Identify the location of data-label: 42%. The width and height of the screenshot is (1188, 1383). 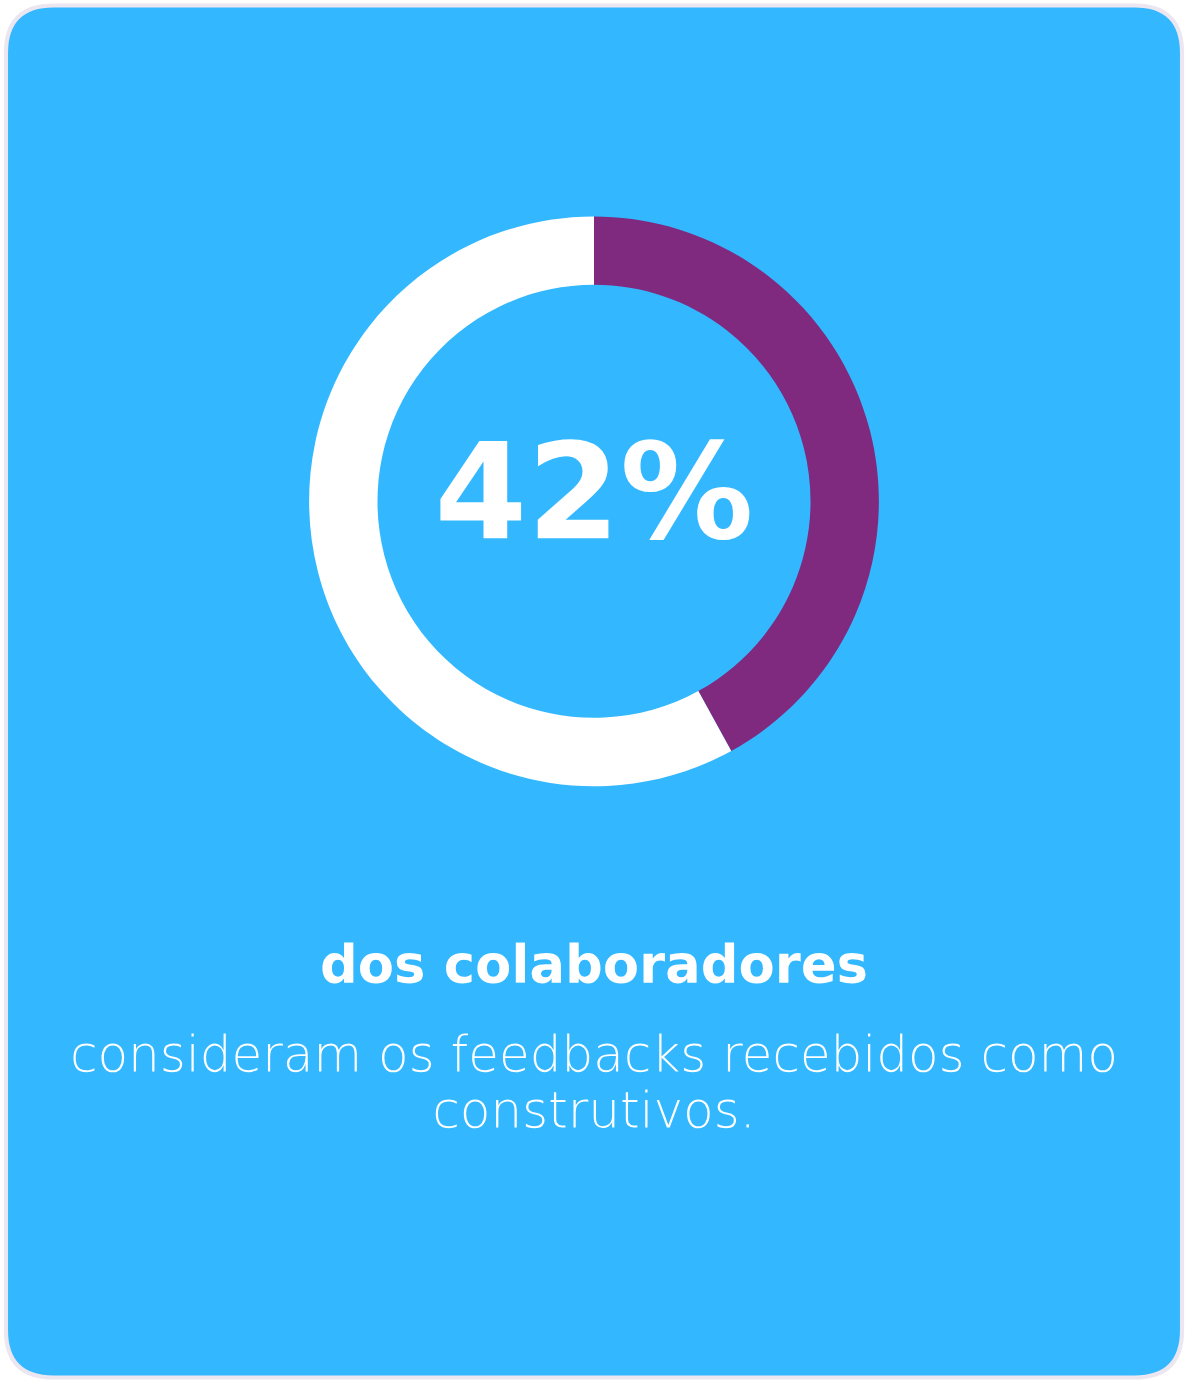
(595, 490).